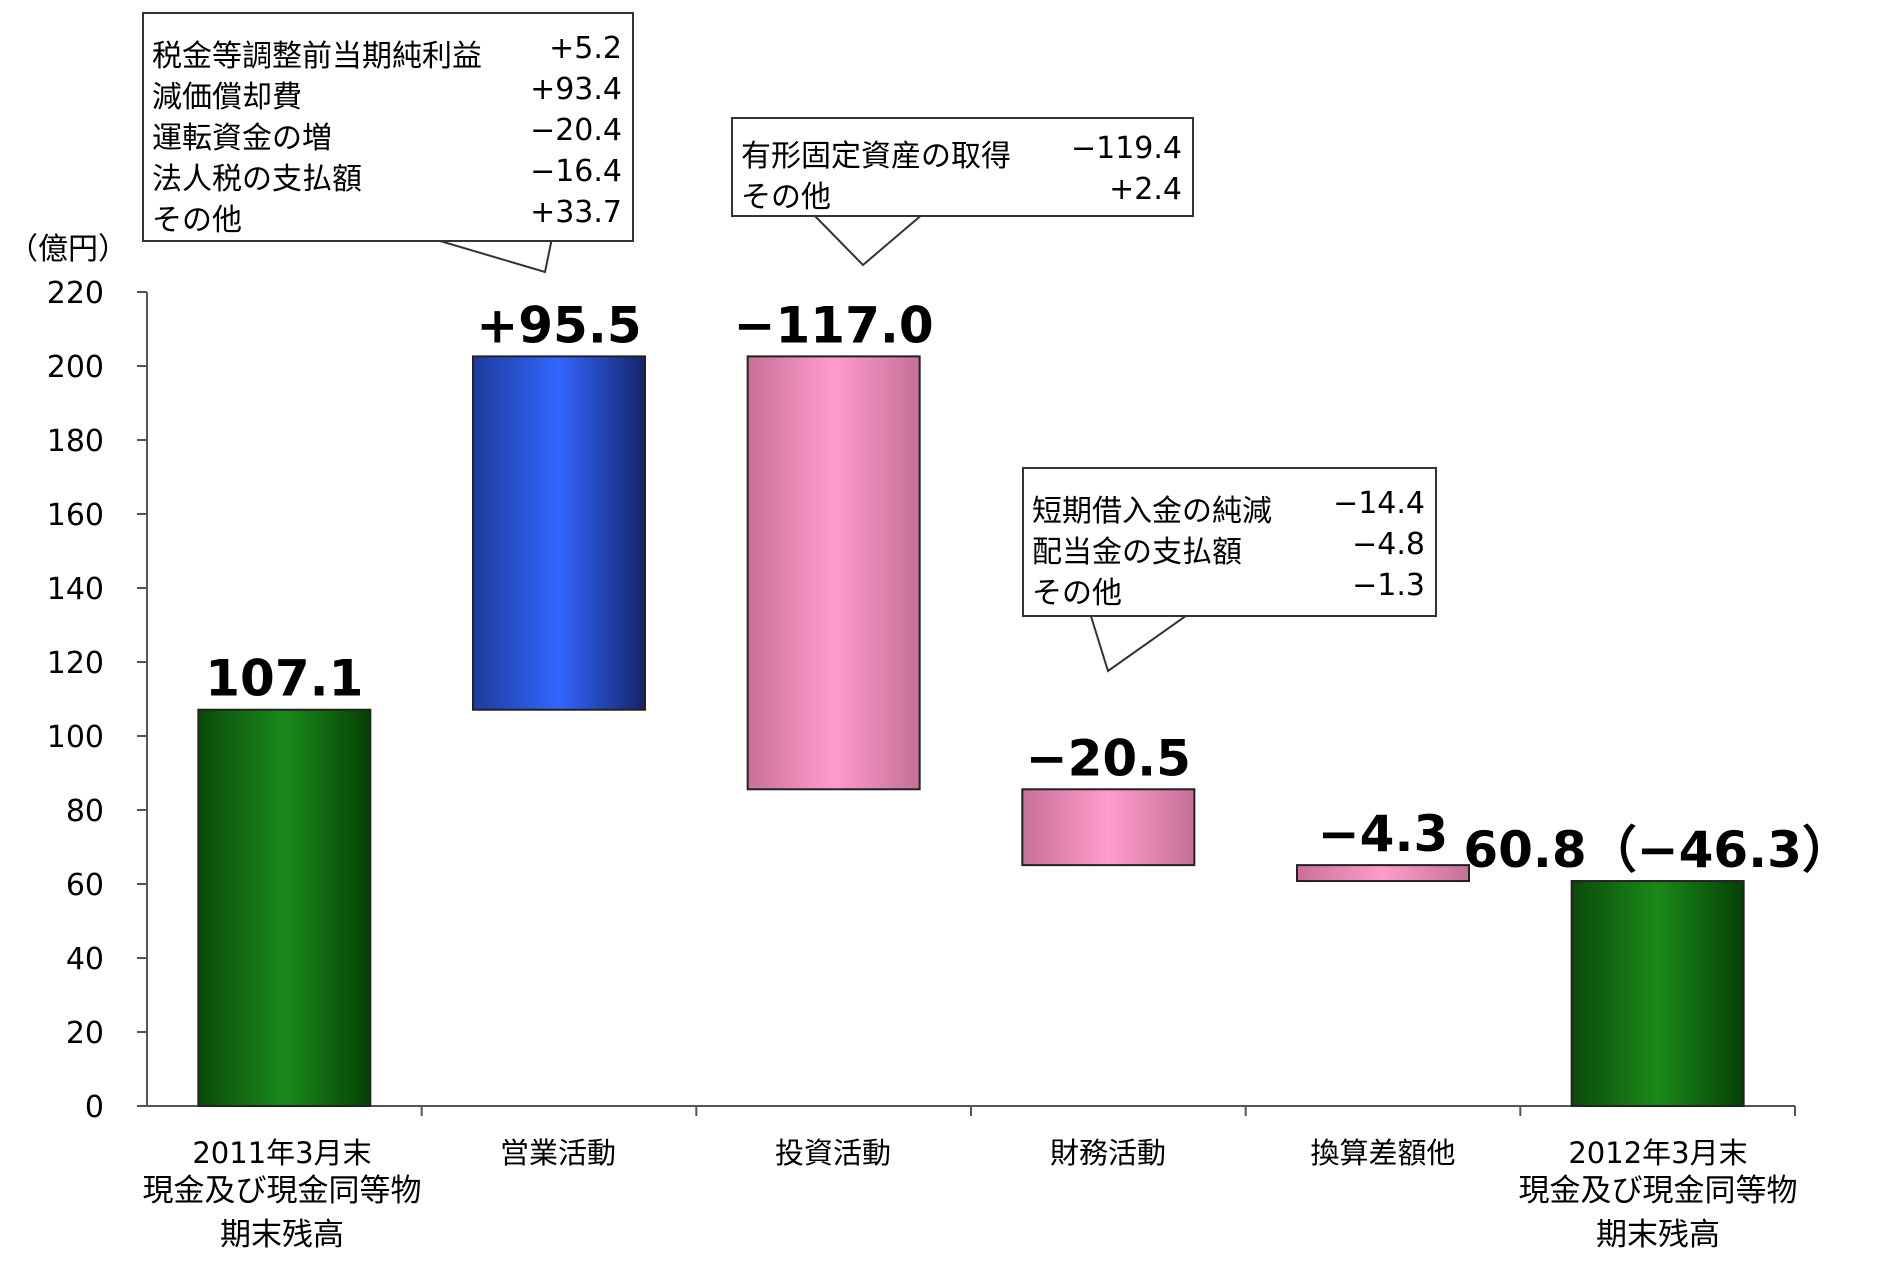 This screenshot has height=1270, width=1893. I want to click on callout-item-label: 減価償却費, so click(227, 97).